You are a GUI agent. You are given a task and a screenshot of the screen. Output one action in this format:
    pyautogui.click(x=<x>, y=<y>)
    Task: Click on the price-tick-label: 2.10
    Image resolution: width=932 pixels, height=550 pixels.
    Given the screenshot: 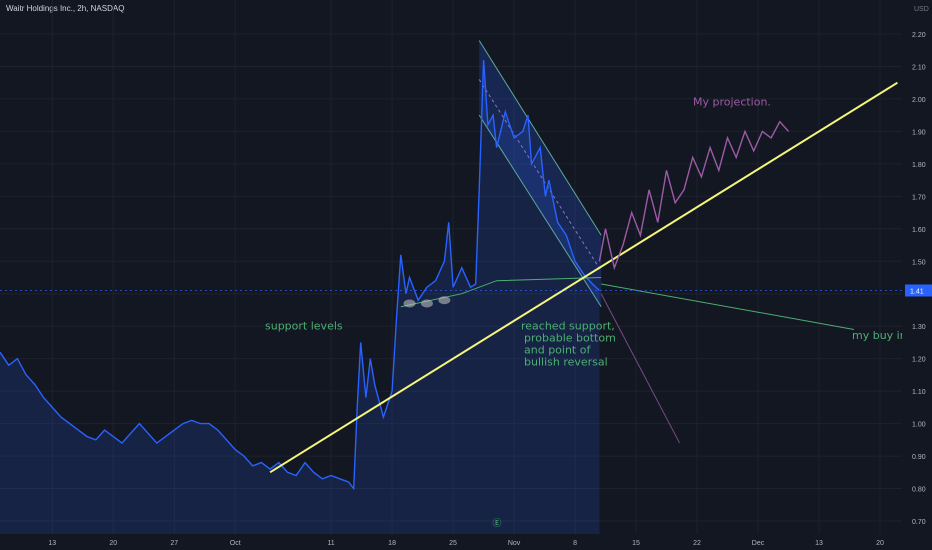 What is the action you would take?
    pyautogui.click(x=919, y=67)
    